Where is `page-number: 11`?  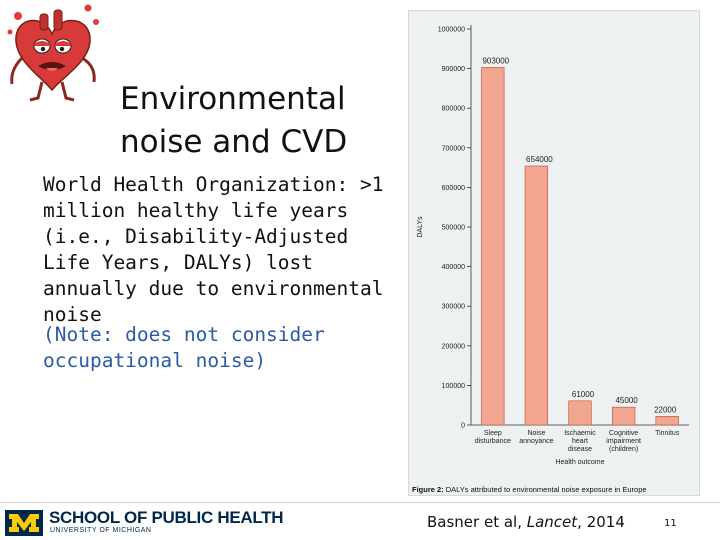 page-number: 11 is located at coordinates (670, 523).